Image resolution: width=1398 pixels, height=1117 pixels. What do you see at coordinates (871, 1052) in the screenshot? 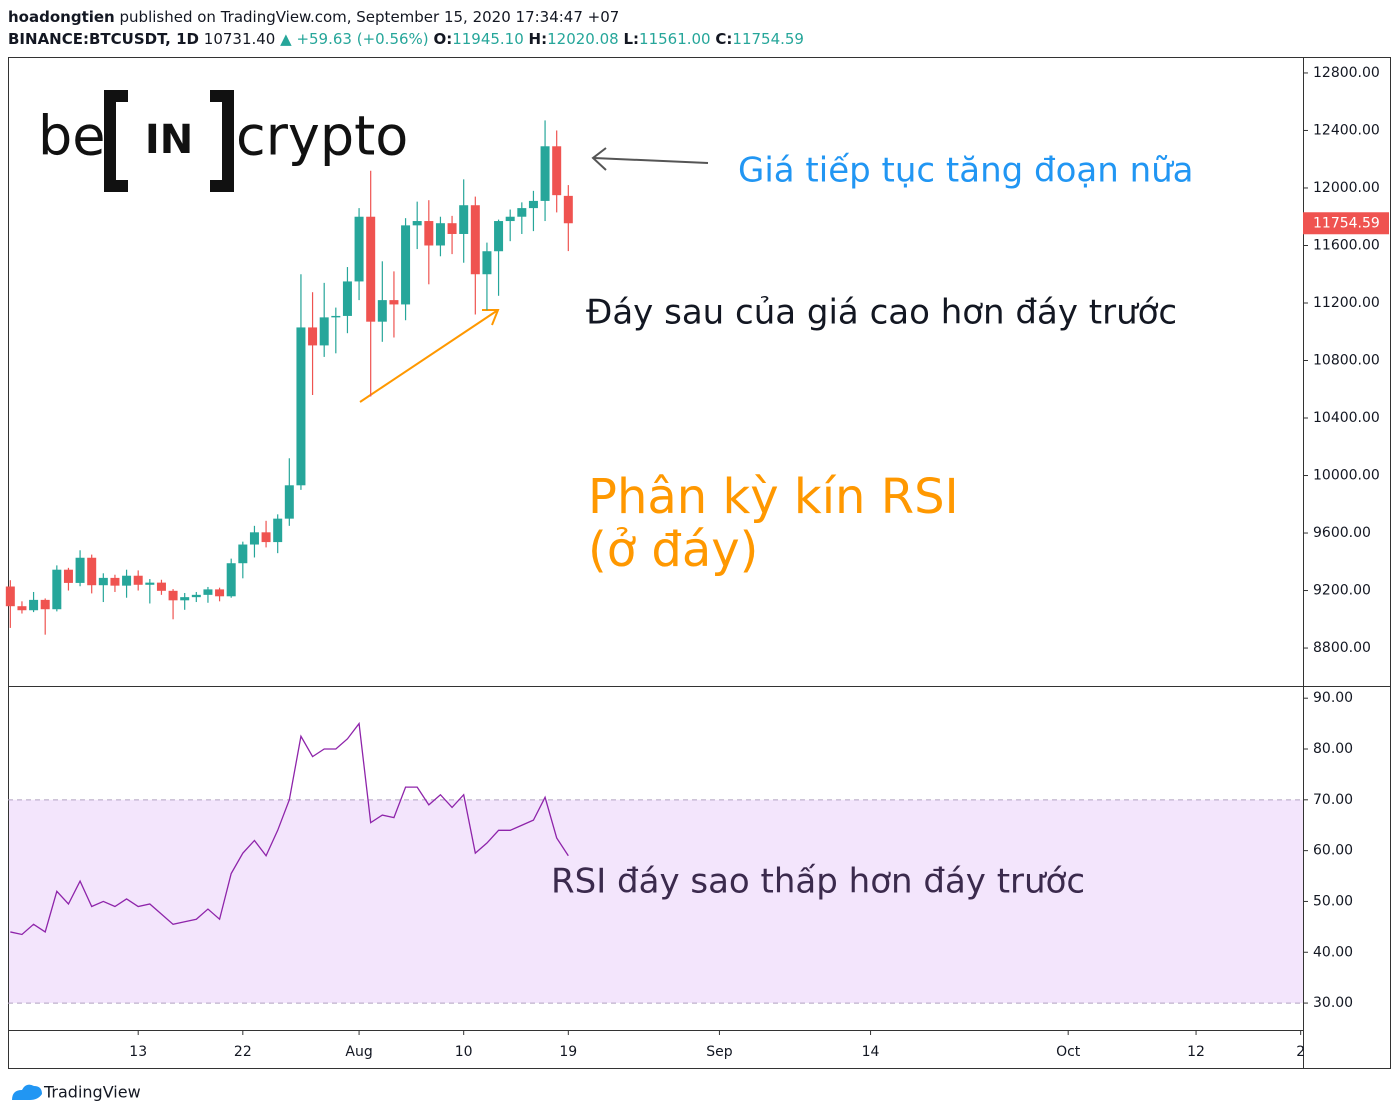
I see `x-tick-label: 14` at bounding box center [871, 1052].